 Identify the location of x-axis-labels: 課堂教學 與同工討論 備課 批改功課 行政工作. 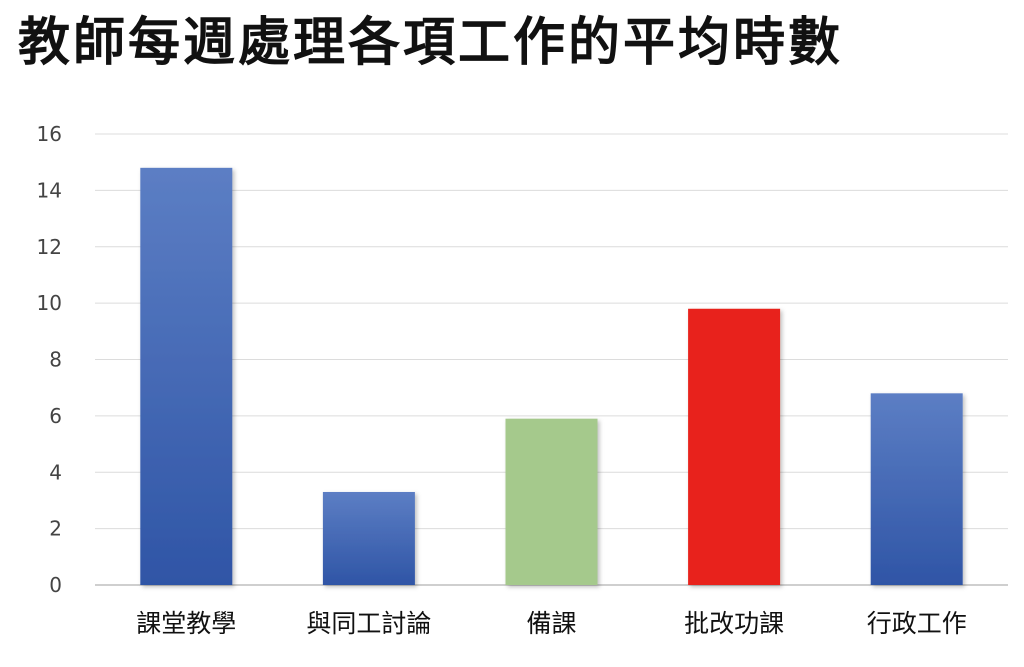
(551, 623).